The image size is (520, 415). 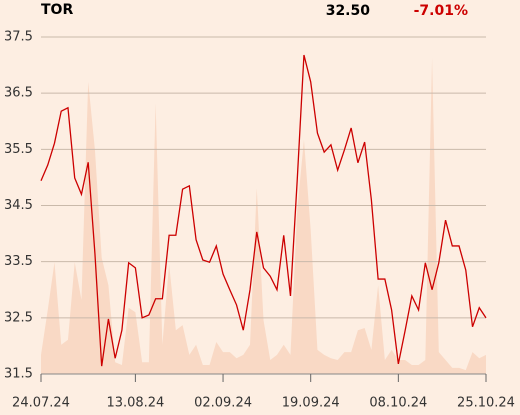 What do you see at coordinates (398, 403) in the screenshot?
I see `x-tick-label: 08.10.24` at bounding box center [398, 403].